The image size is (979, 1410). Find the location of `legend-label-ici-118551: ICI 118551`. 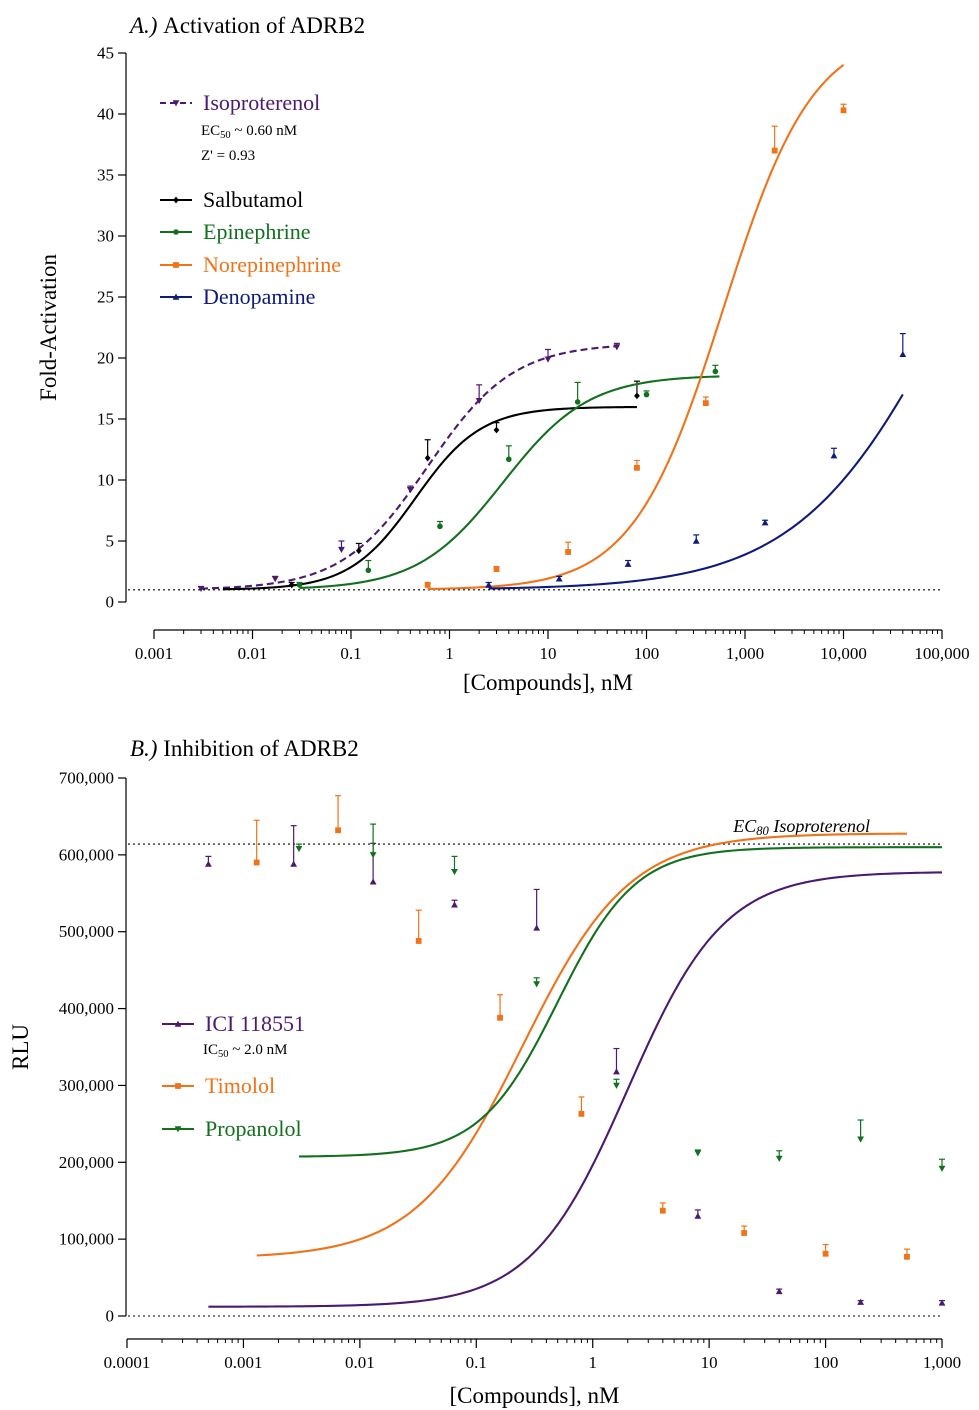

legend-label-ici-118551: ICI 118551 is located at coordinates (255, 1023).